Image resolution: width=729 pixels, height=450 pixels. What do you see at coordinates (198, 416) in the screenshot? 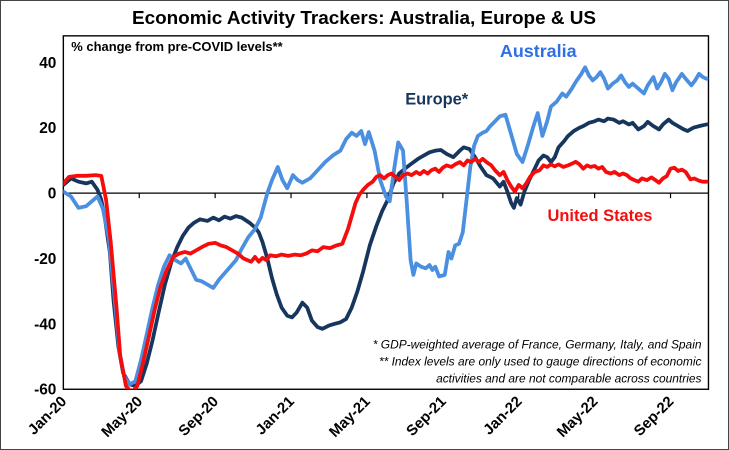
I see `x-tick-label: Sep-20` at bounding box center [198, 416].